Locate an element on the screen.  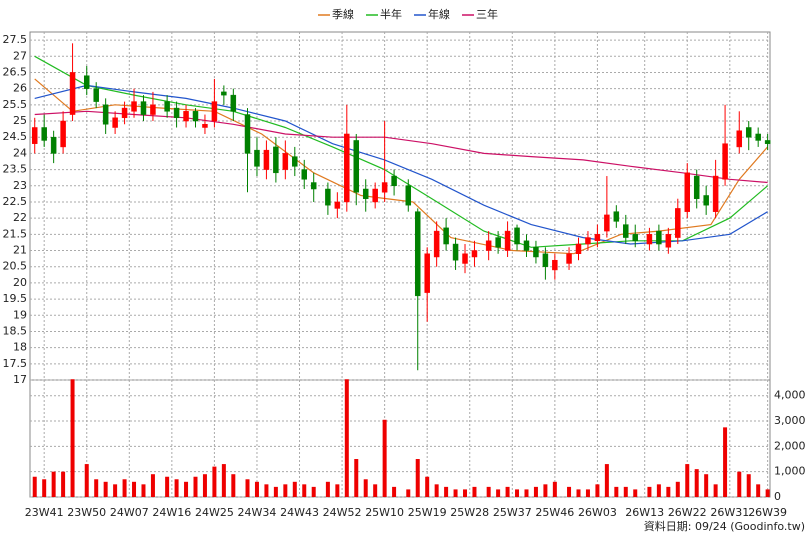
y-tick-label: 25 is located at coordinates (20, 120).